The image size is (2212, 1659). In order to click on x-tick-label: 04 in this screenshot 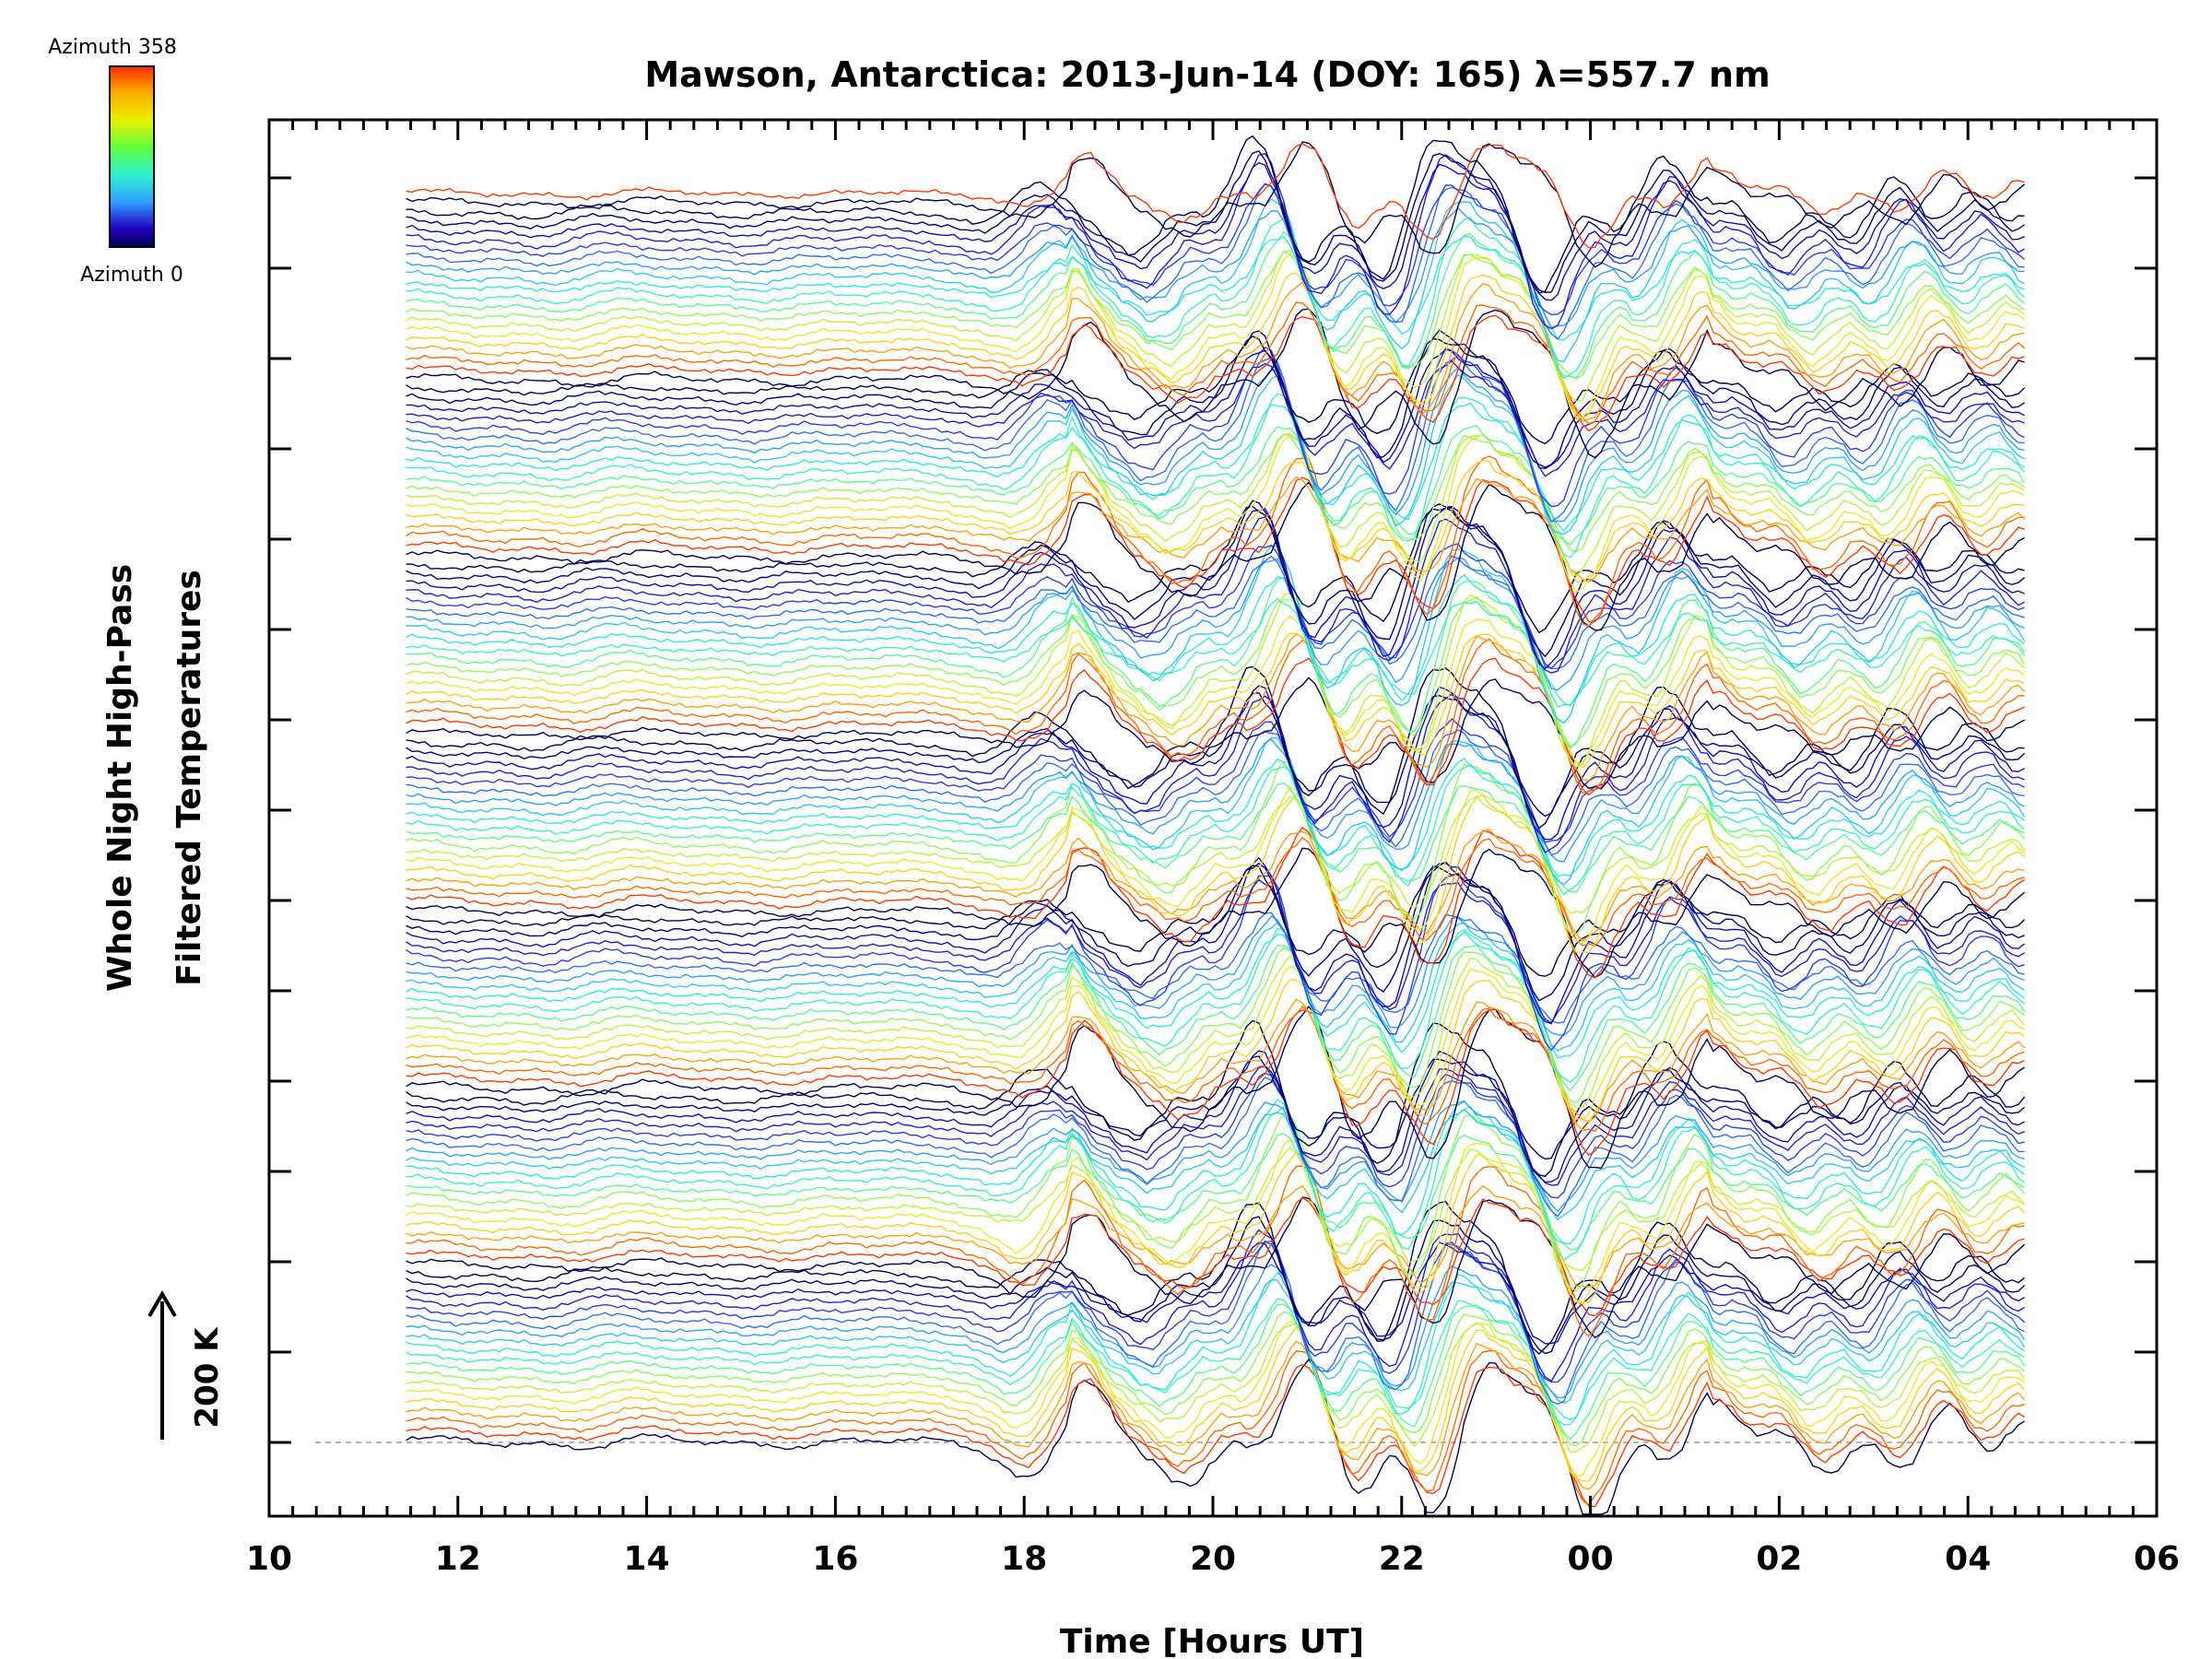, I will do `click(1968, 1559)`.